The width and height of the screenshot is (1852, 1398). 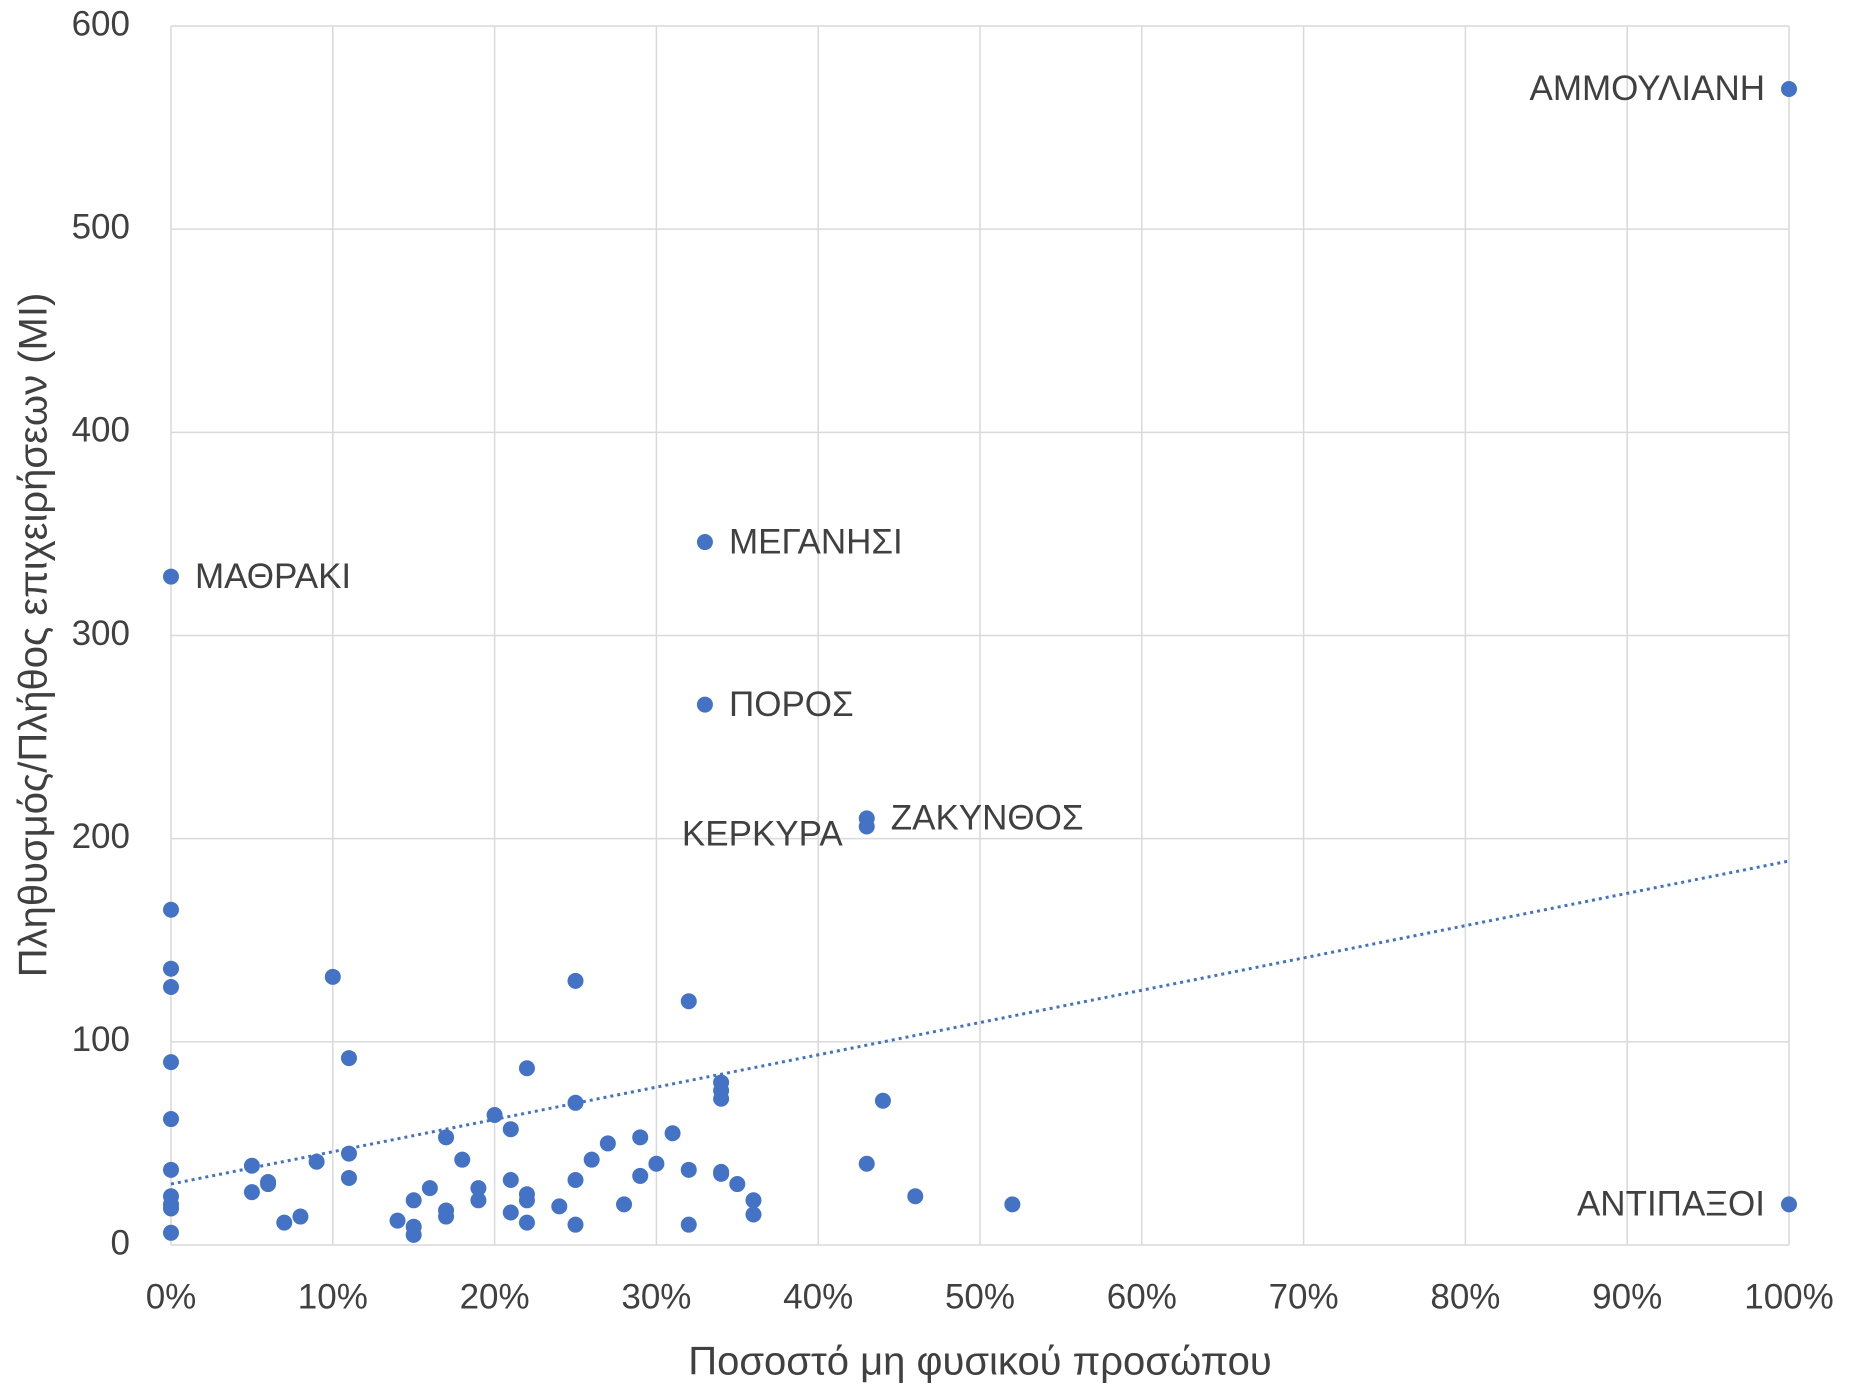 What do you see at coordinates (333, 1296) in the screenshot?
I see `x-tick-label: 10%` at bounding box center [333, 1296].